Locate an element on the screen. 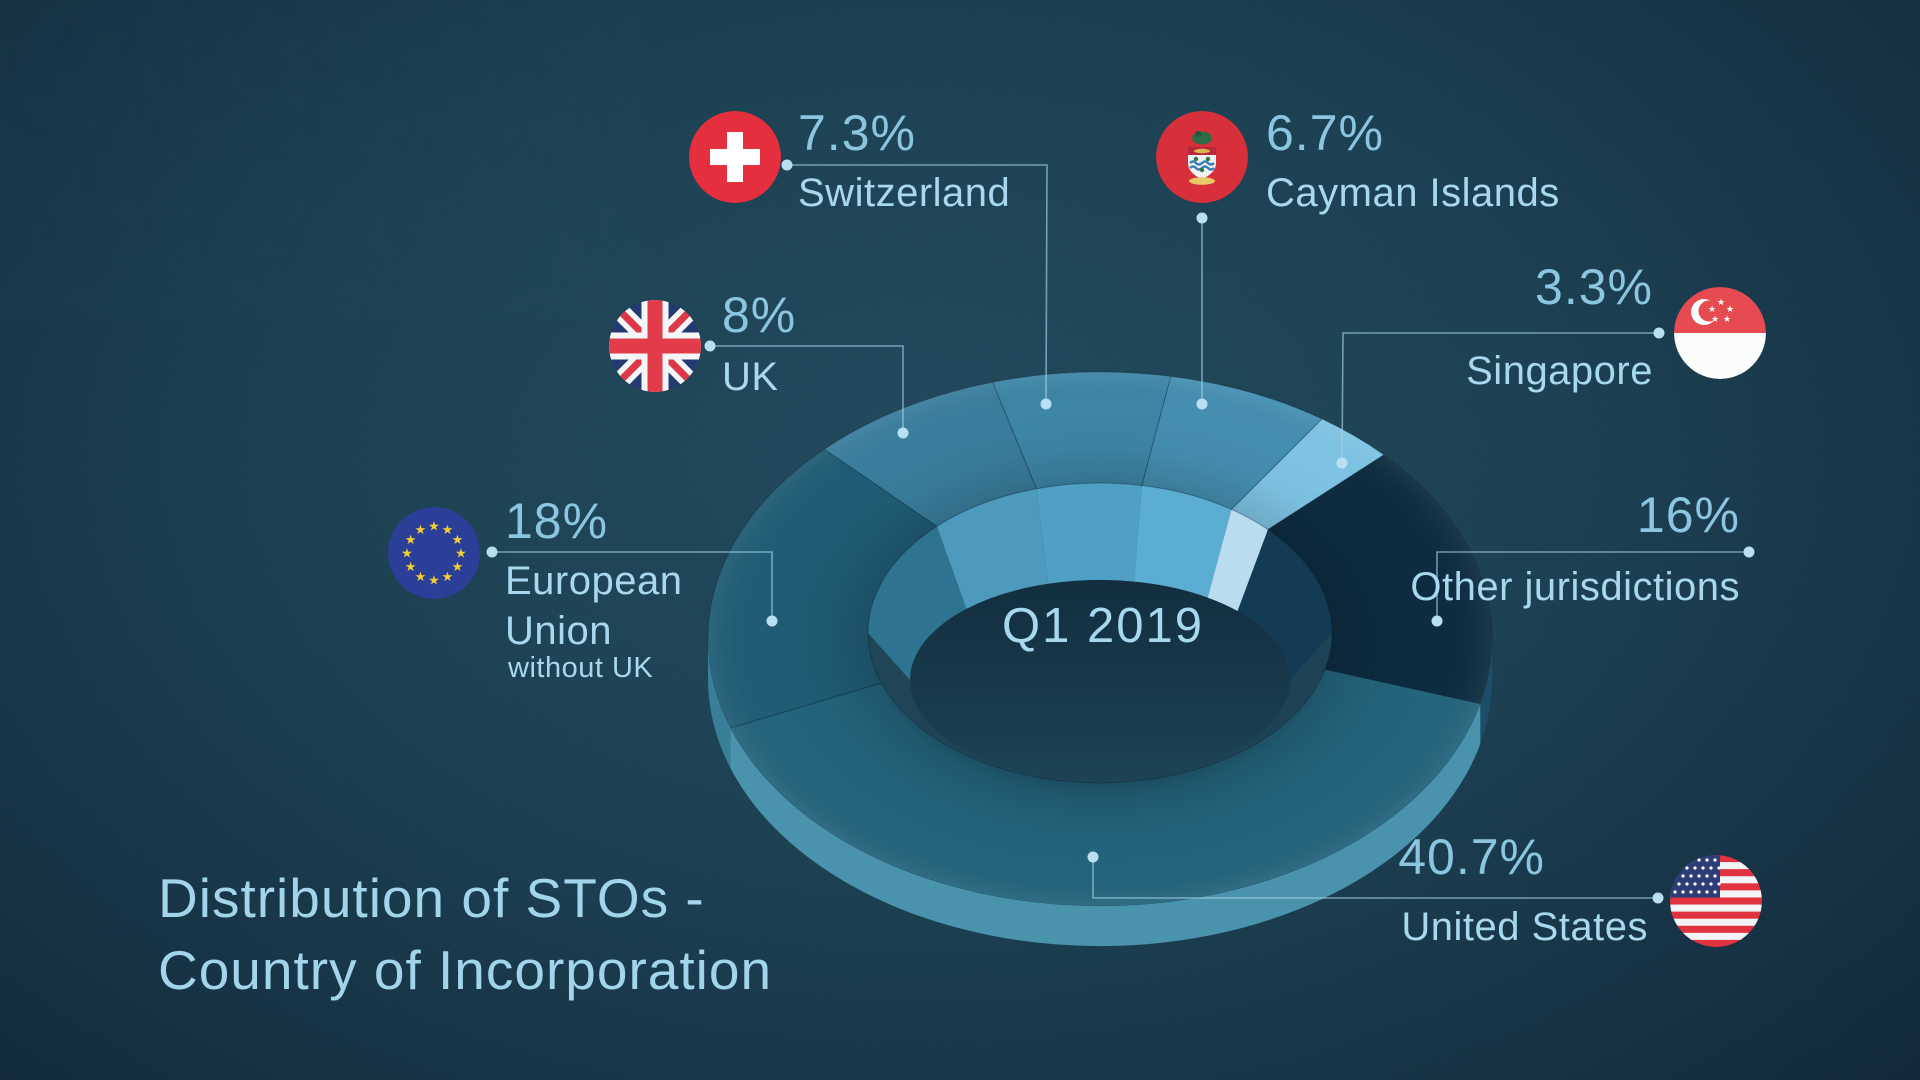 The width and height of the screenshot is (1920, 1080). united-states-rim is located at coordinates (1105, 825).